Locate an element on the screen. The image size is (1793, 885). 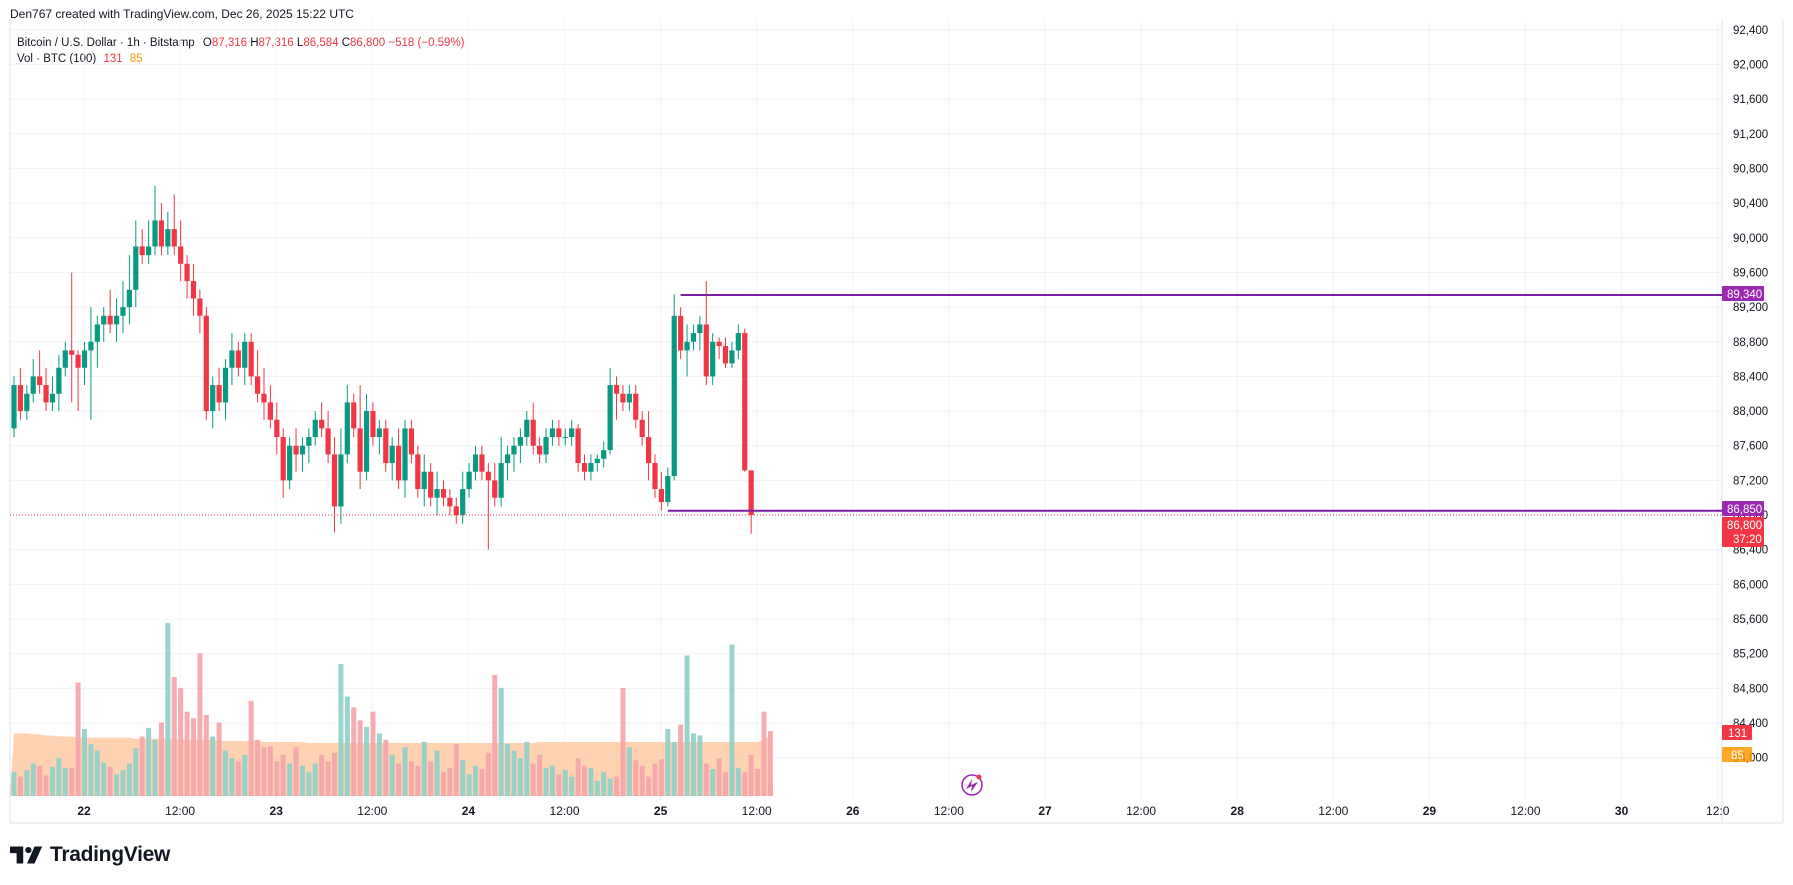
replay-icon is located at coordinates (972, 785).